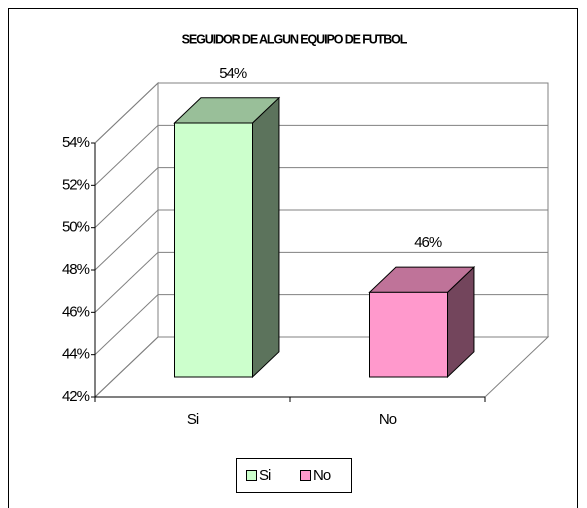 The image size is (587, 508). Describe the element at coordinates (76, 142) in the screenshot. I see `y-tick-label: 54%` at that location.